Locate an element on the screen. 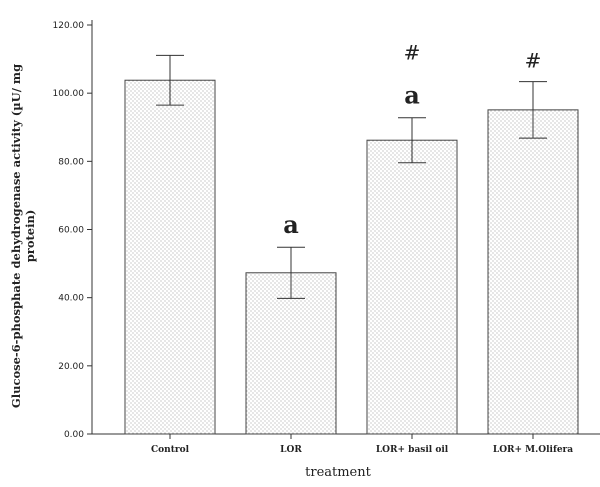 The width and height of the screenshot is (600, 487). x-tick-label: LOR is located at coordinates (291, 450).